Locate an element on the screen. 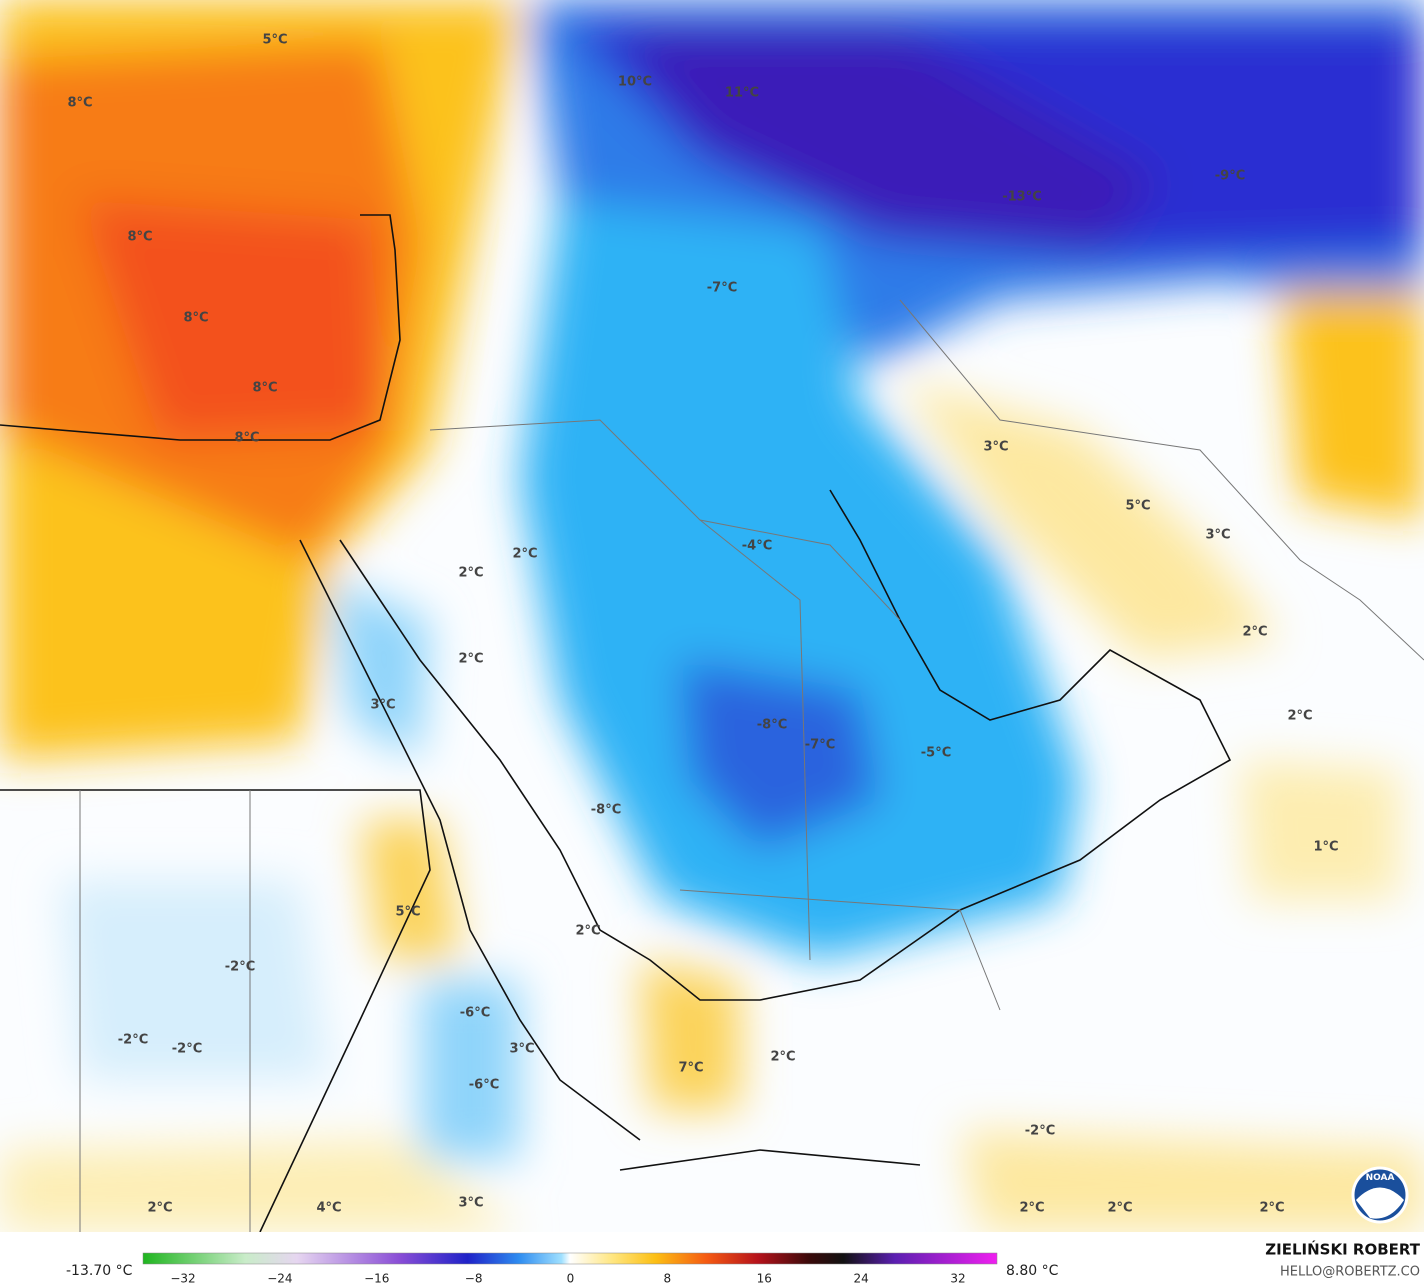 This screenshot has width=1424, height=1287. temperature-label: 7°C is located at coordinates (690, 1068).